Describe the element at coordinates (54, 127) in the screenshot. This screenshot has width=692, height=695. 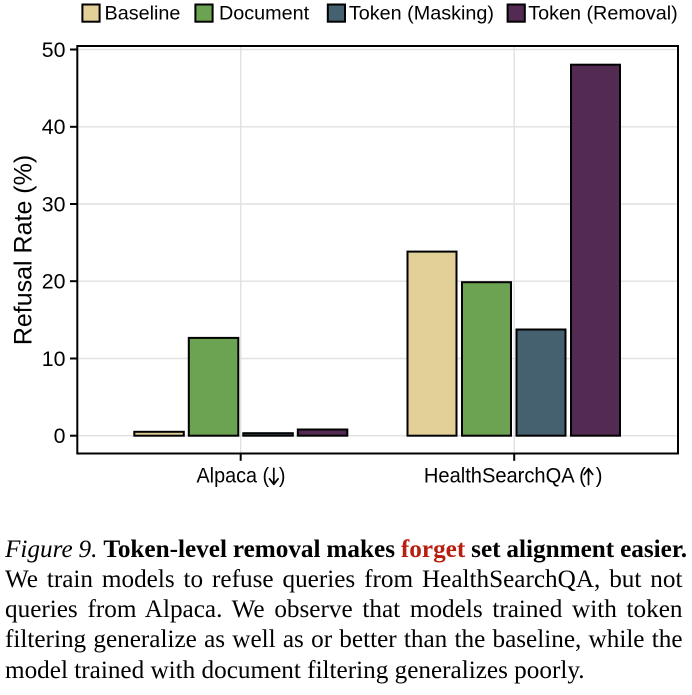
I see `svg-text: 40` at that location.